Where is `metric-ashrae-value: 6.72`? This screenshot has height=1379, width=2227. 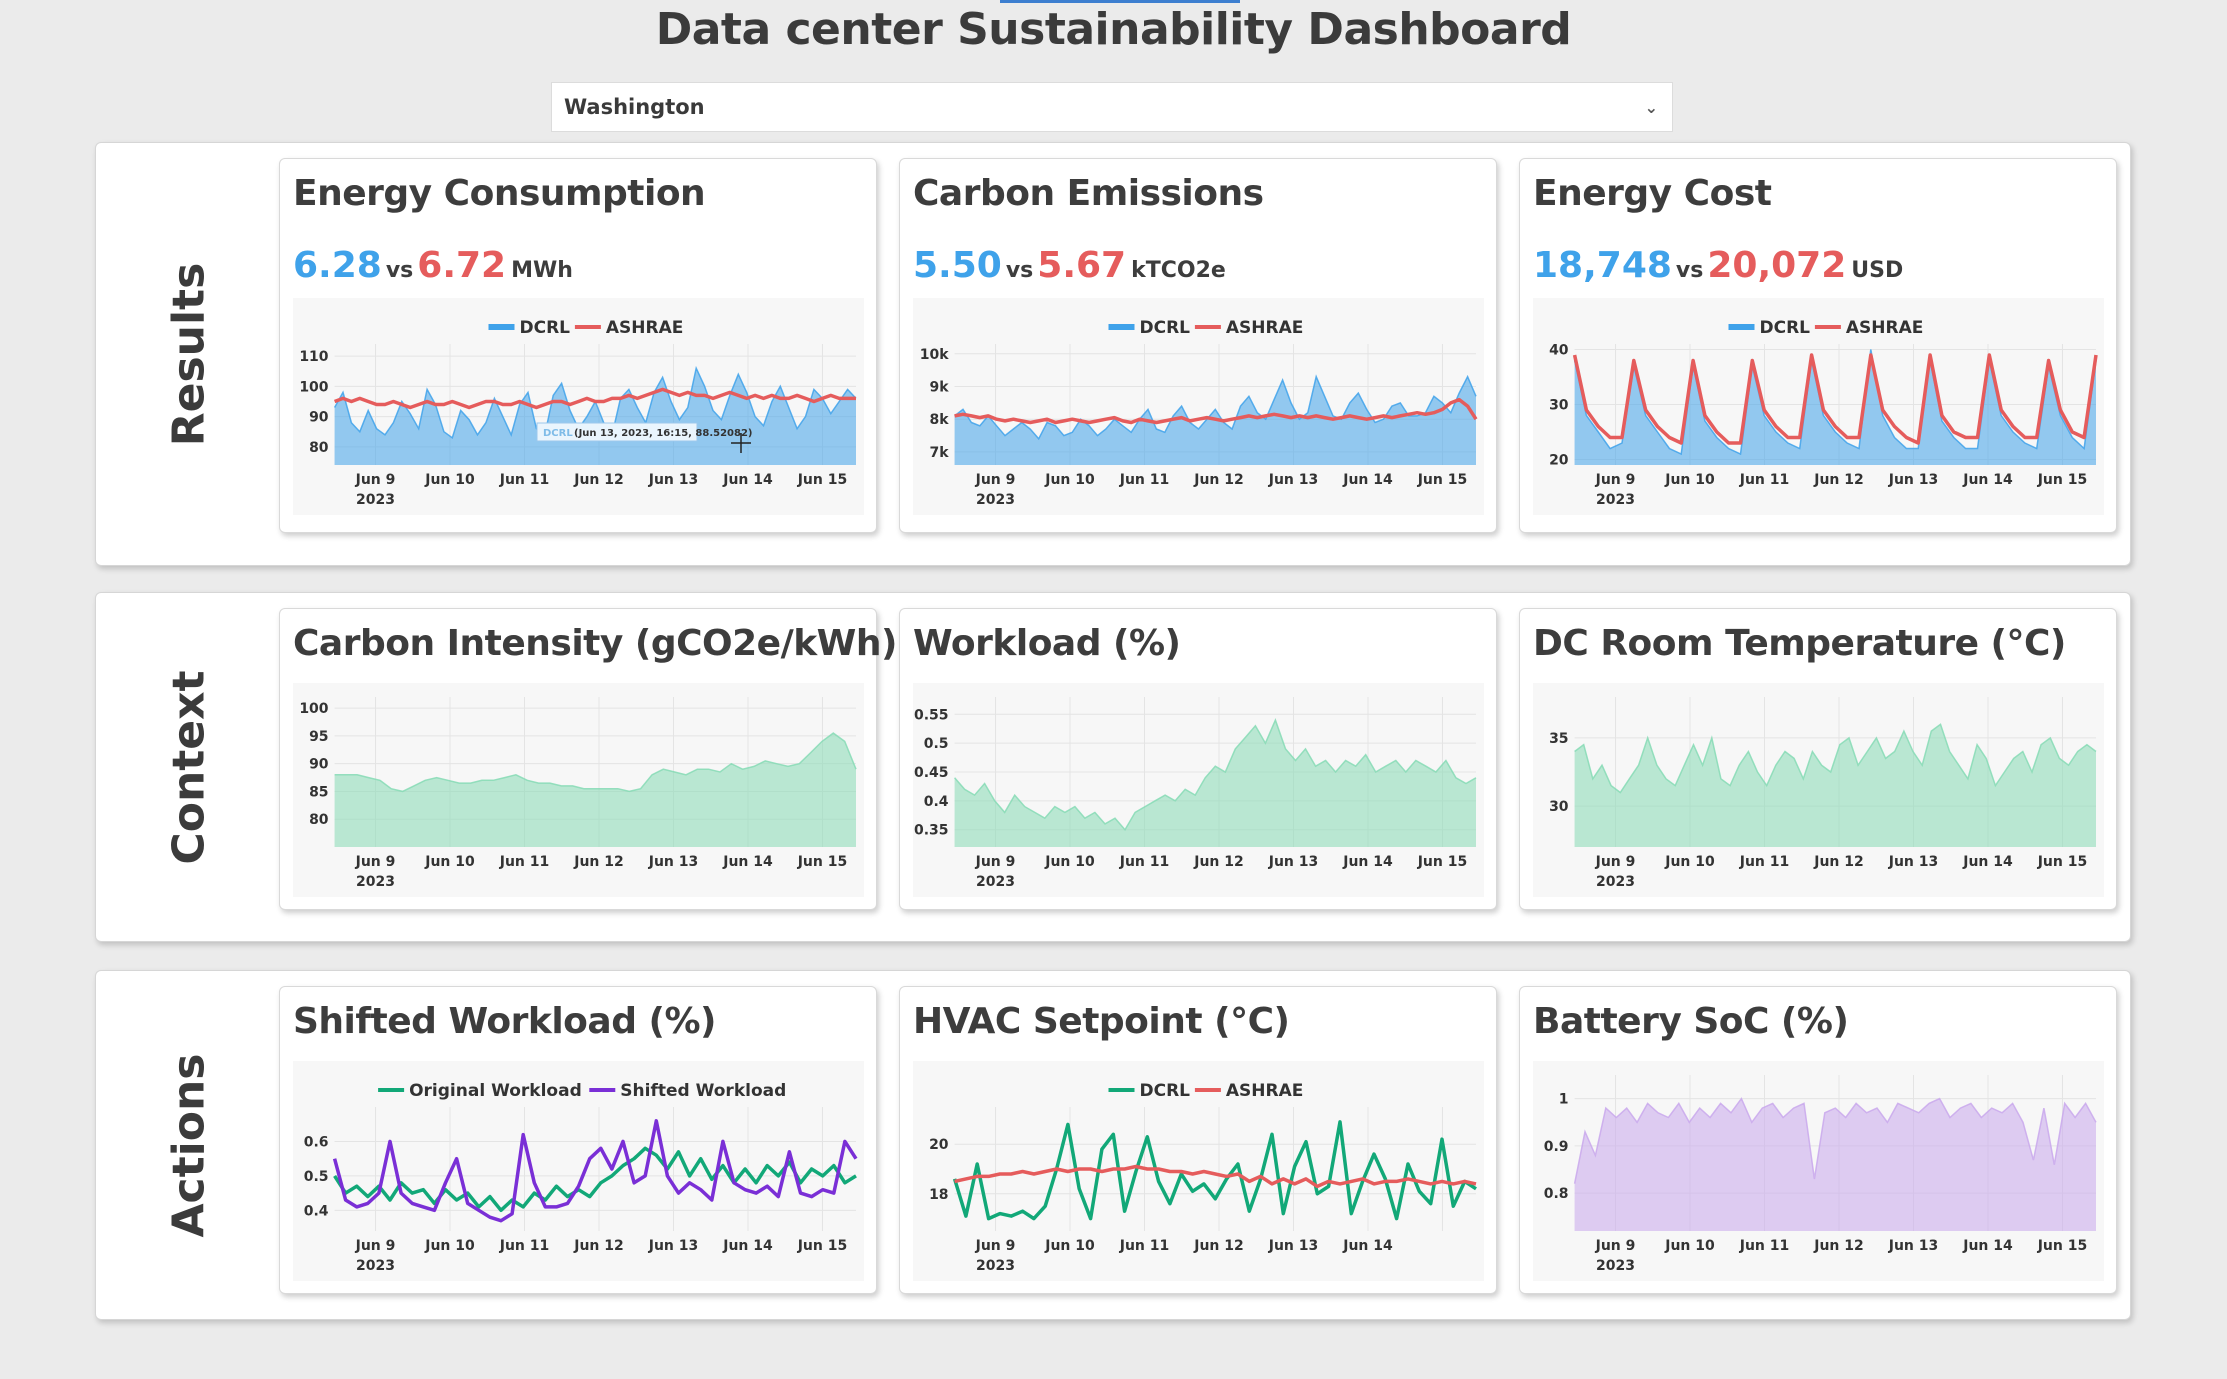
metric-ashrae-value: 6.72 is located at coordinates (462, 265).